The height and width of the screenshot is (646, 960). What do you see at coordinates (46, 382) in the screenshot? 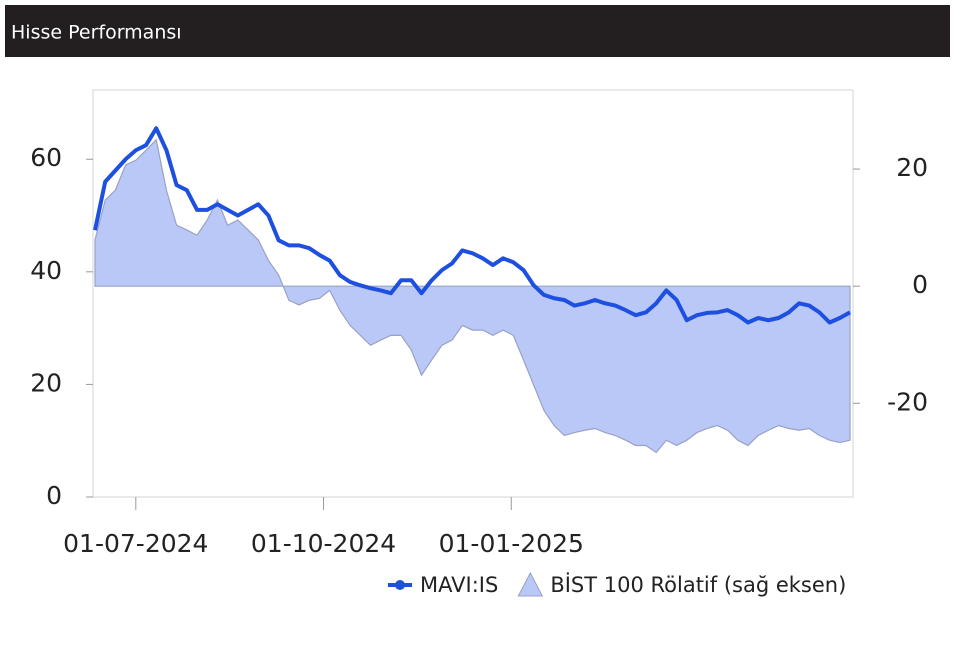
I see `y-tick-label: 20` at bounding box center [46, 382].